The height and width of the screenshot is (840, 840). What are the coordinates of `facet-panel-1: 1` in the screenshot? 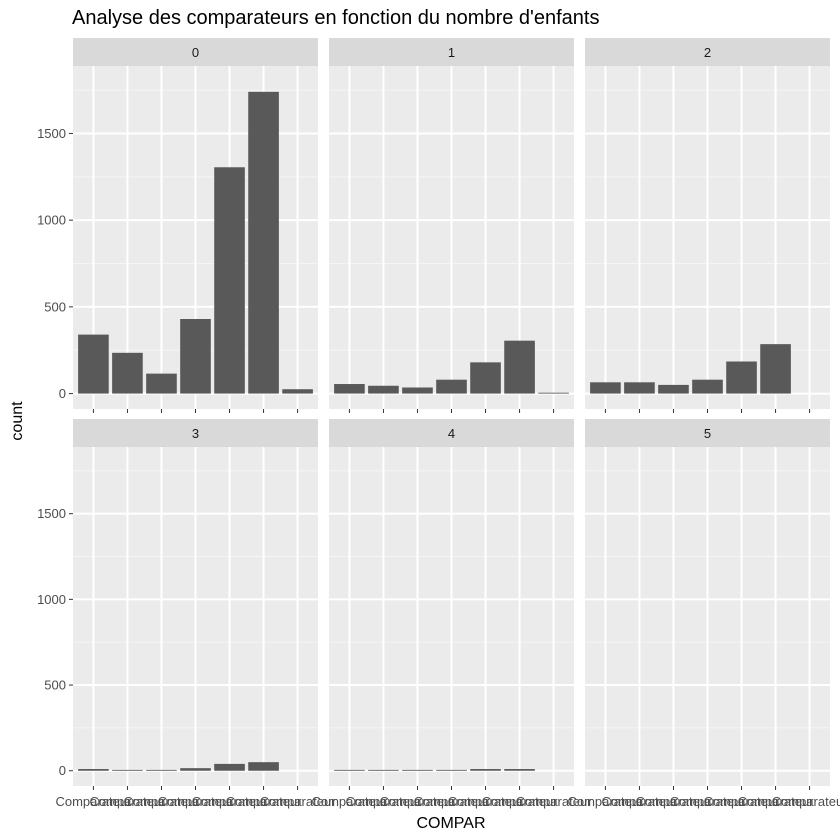 It's located at (451, 225).